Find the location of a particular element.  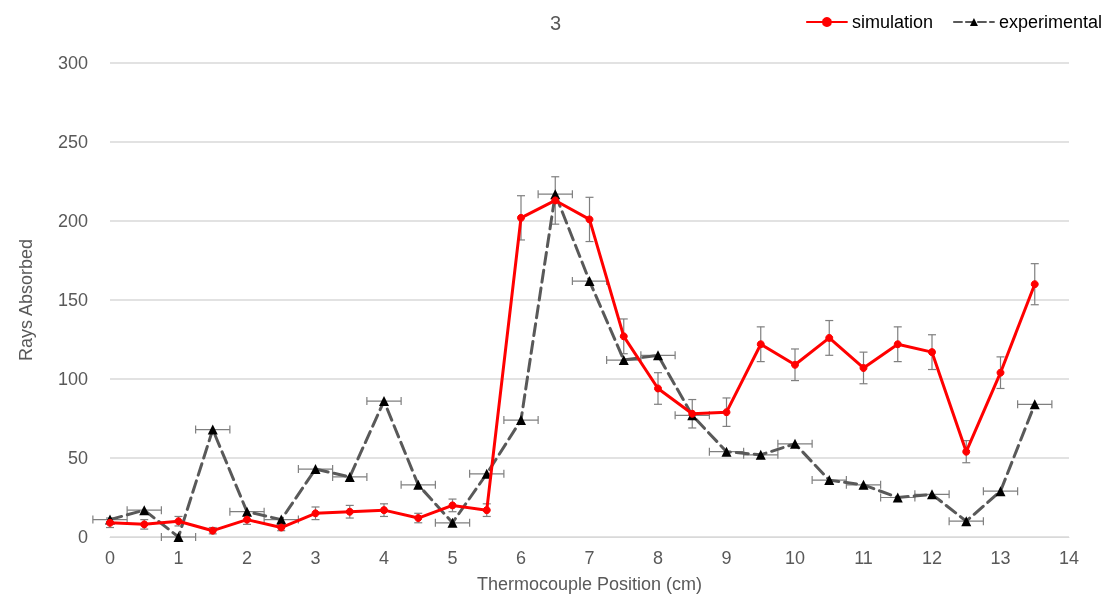

x-tick-label: 14 is located at coordinates (1069, 558).